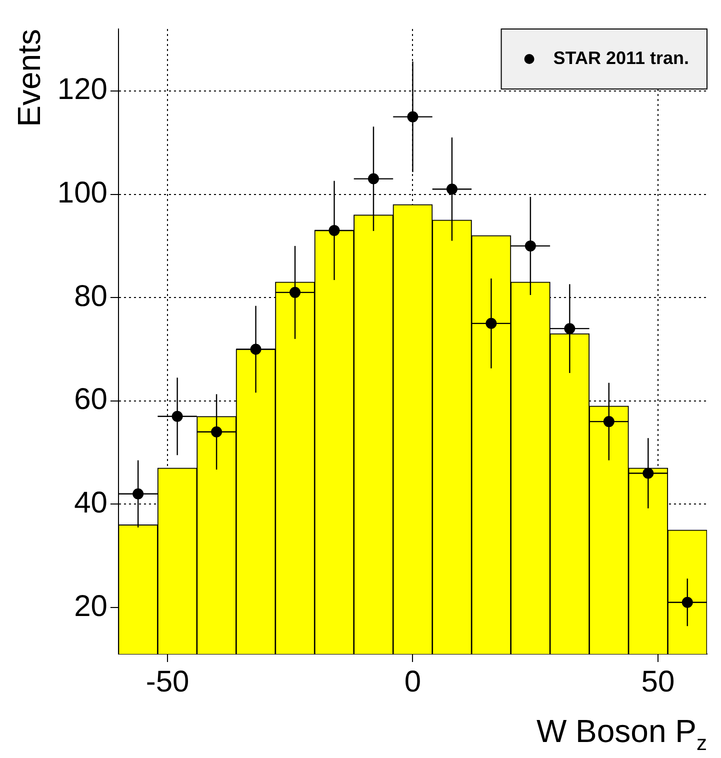 The width and height of the screenshot is (721, 758). I want to click on x-tick-label: -50, so click(168, 681).